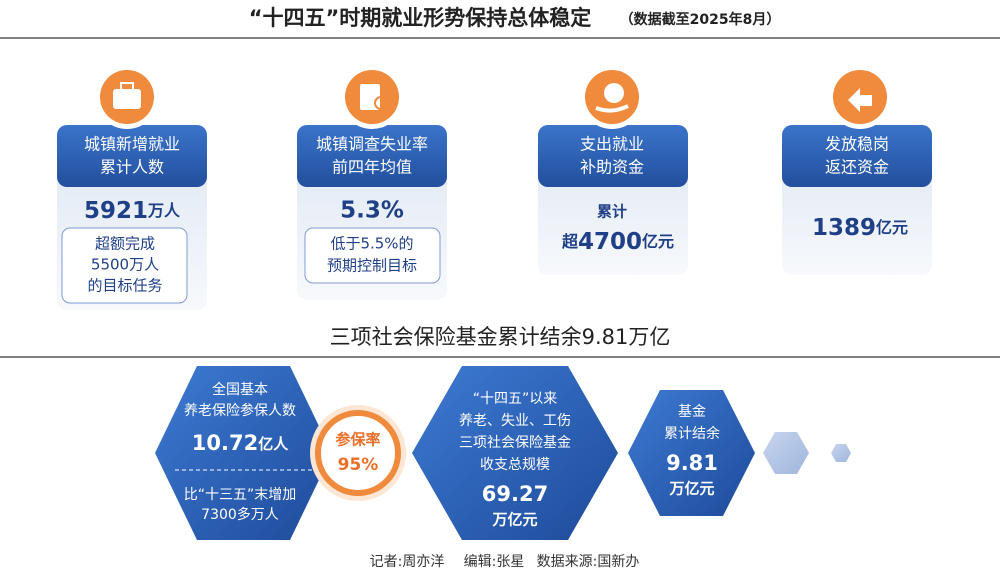 This screenshot has width=1000, height=574. What do you see at coordinates (407, 562) in the screenshot?
I see `credit: 记者:周亦洋` at bounding box center [407, 562].